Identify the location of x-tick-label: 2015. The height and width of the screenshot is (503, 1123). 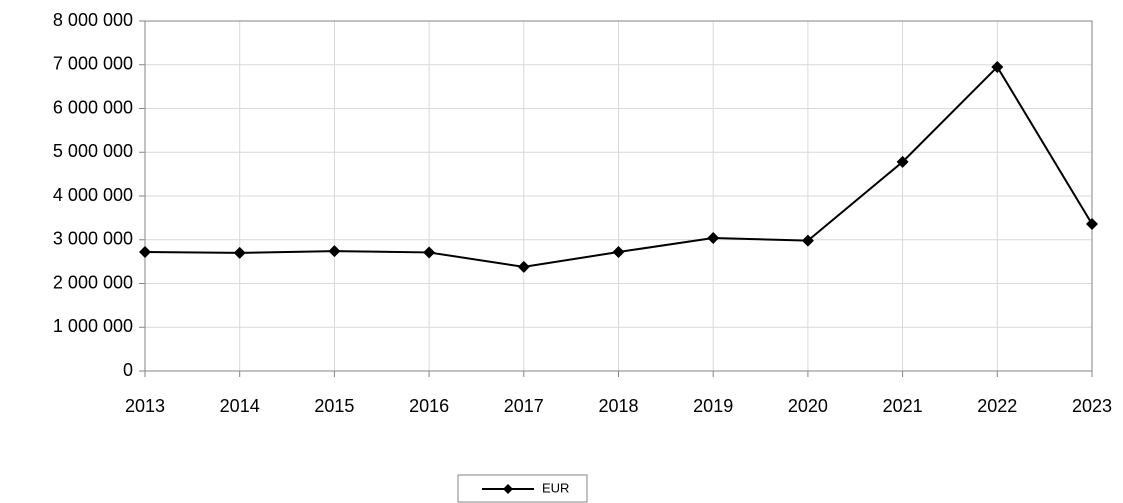
(334, 406).